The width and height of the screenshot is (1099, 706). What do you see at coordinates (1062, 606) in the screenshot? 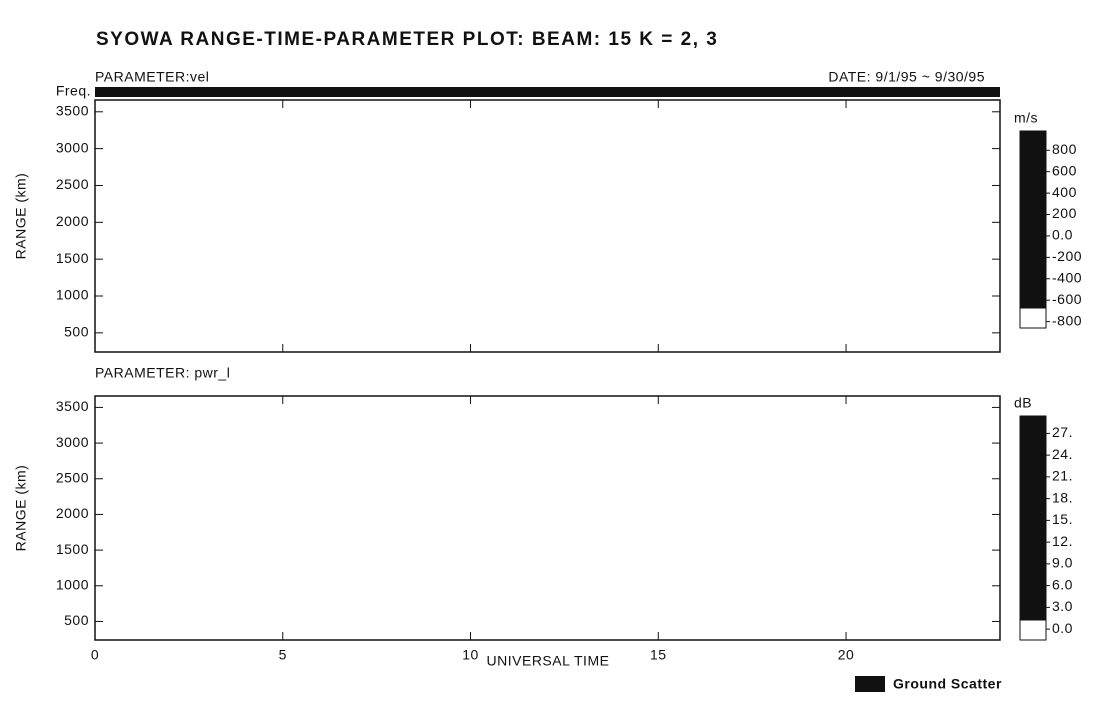
I see `colorbar-tick-label: 3.0` at bounding box center [1062, 606].